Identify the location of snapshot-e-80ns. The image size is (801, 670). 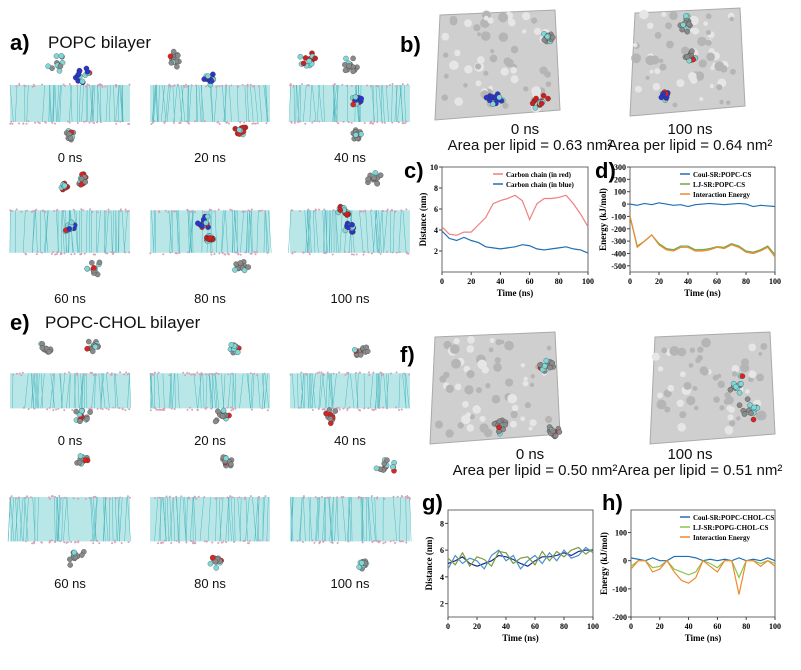
(210, 512).